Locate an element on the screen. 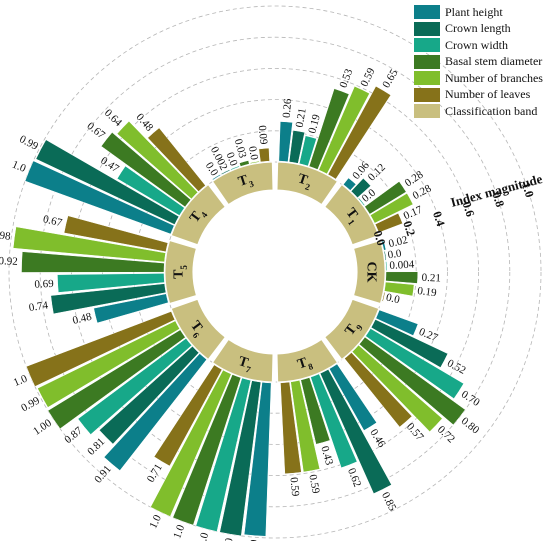 The height and width of the screenshot is (541, 550). group-label-subscript: 8 is located at coordinates (311, 366).